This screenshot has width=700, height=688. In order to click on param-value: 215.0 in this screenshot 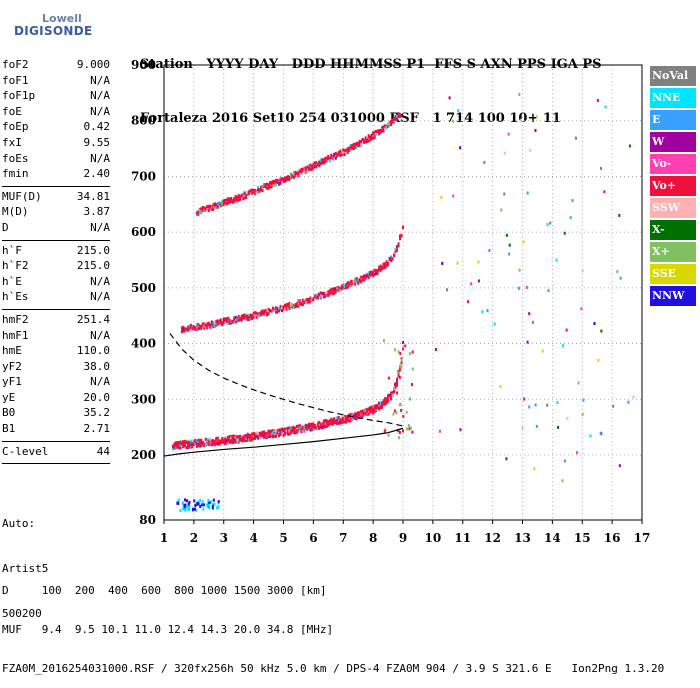, I will do `click(93, 266)`.